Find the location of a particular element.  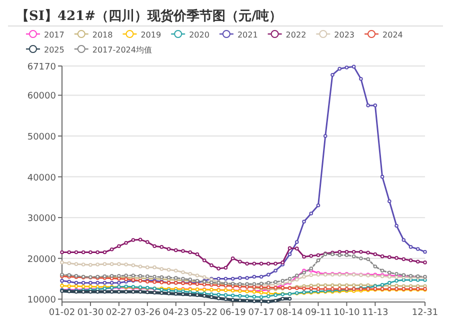

y-tick-label: 40000 is located at coordinates (41, 178).